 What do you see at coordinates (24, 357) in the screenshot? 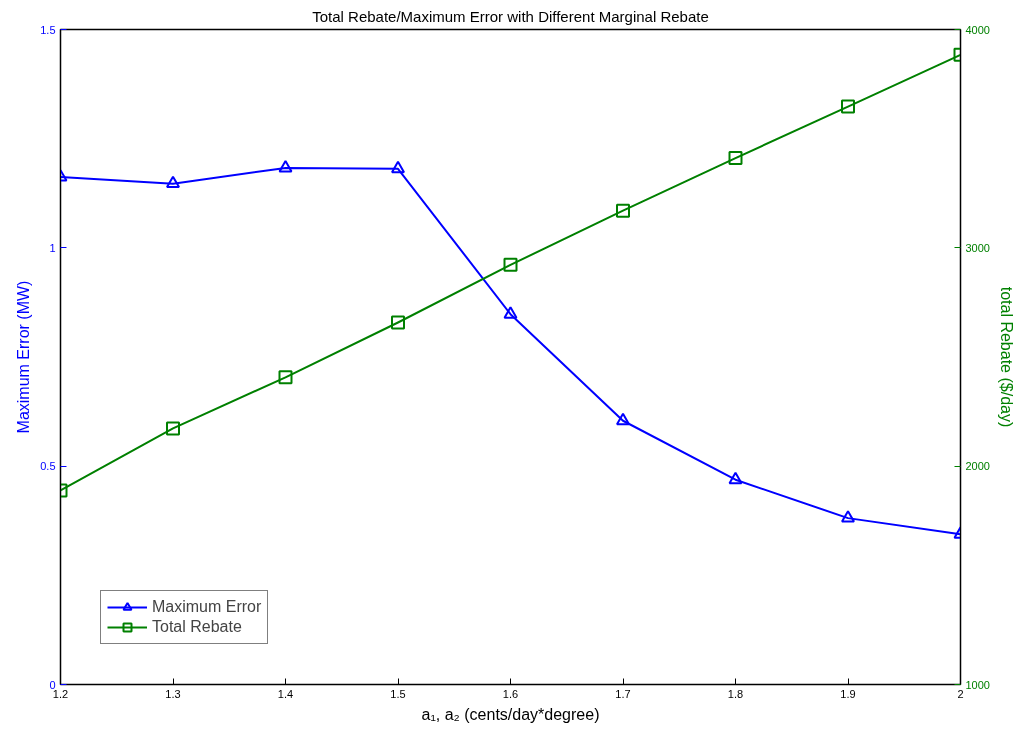
I see `y-axis-title: Maximum Error (MW)` at bounding box center [24, 357].